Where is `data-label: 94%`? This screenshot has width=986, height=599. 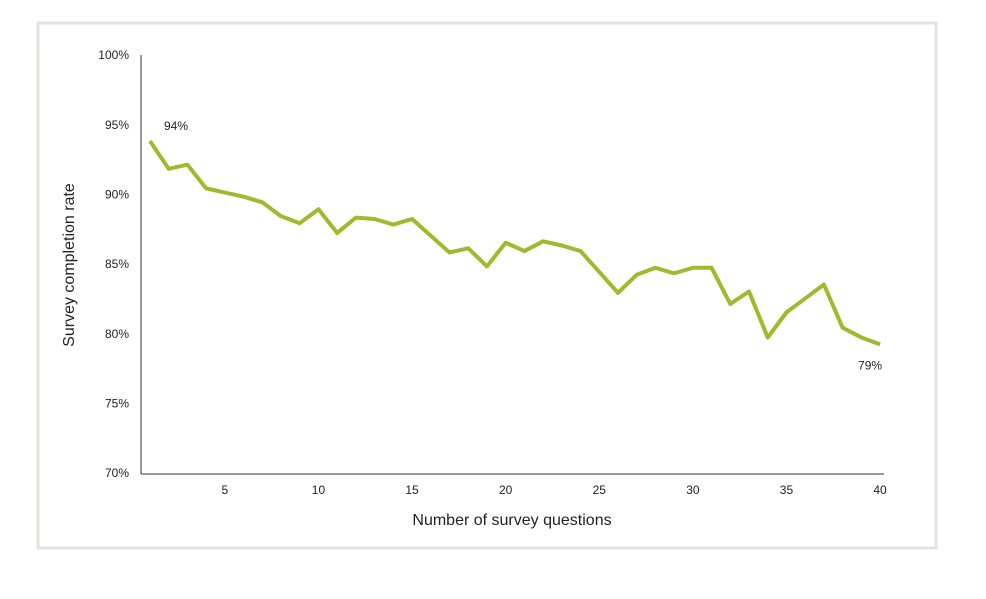 data-label: 94% is located at coordinates (176, 126).